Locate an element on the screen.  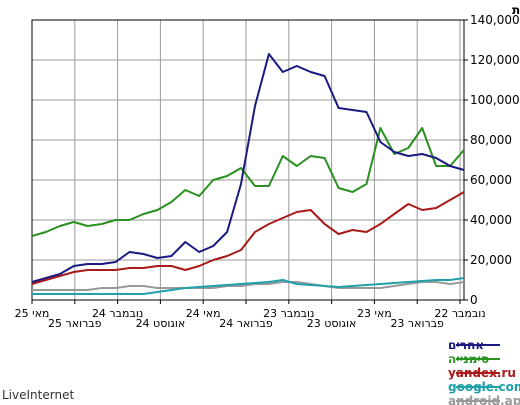
x-tick-label: פברואר 24 is located at coordinates (246, 323).